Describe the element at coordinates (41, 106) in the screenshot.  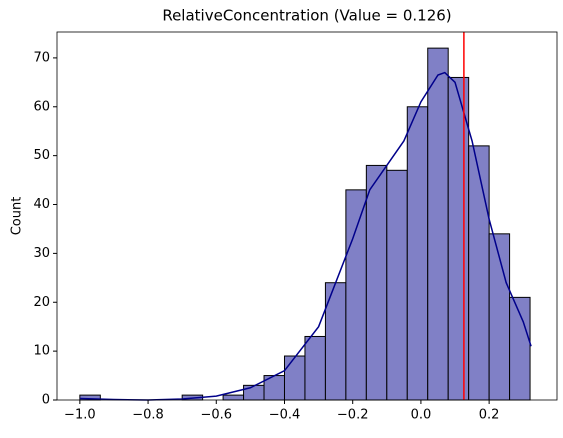
I see `y-tick-label: 60` at that location.